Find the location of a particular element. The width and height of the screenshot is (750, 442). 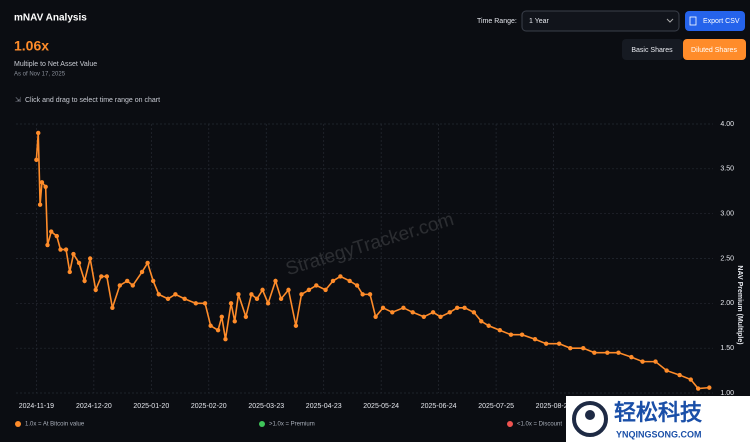

overlay-brand: 轻松科技 is located at coordinates (658, 412).